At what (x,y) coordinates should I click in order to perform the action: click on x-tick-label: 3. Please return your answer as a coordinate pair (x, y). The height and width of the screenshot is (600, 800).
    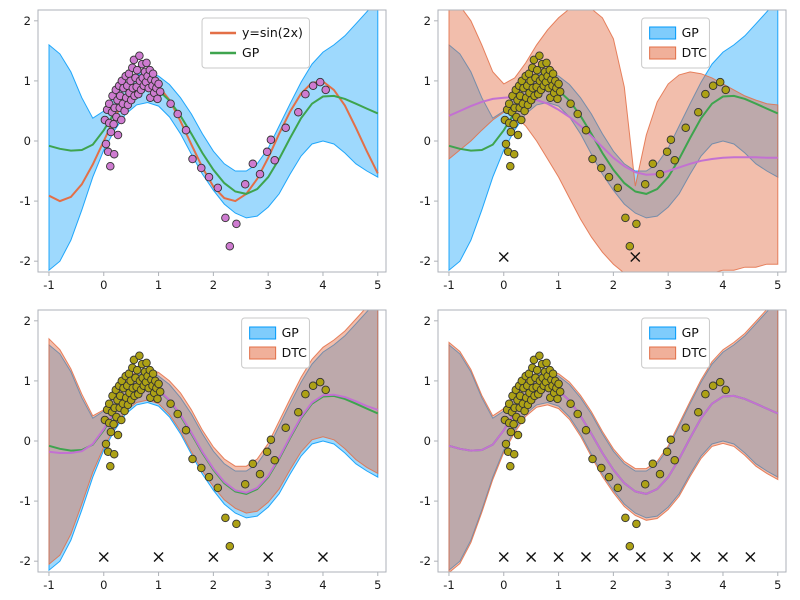
    Looking at the image, I should click on (268, 285).